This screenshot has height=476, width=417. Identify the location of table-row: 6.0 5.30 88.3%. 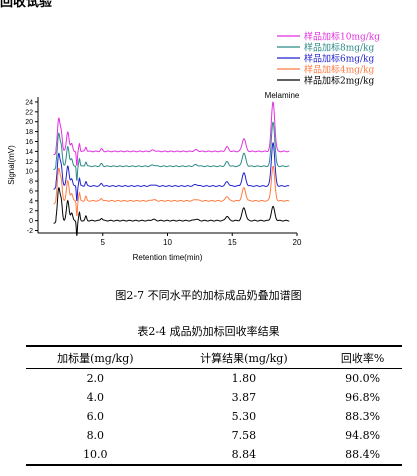
(214, 416).